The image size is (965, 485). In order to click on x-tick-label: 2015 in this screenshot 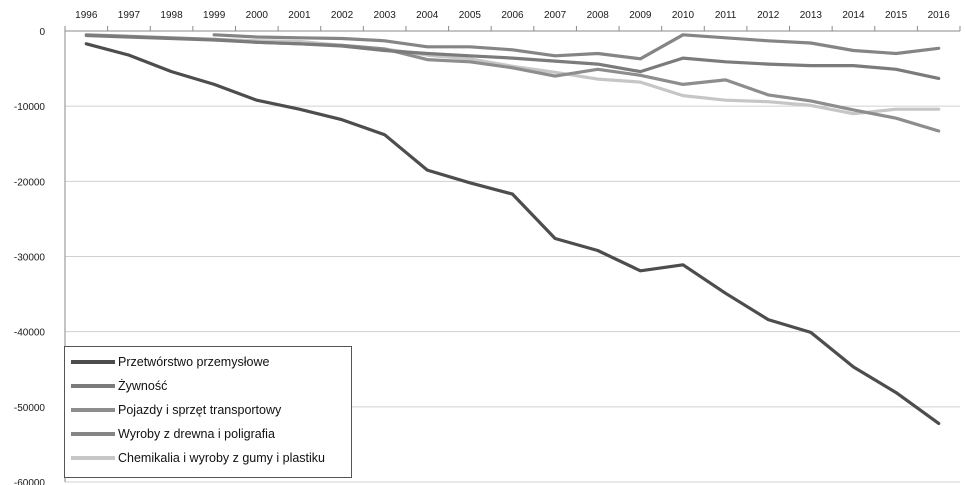, I will do `click(896, 15)`.